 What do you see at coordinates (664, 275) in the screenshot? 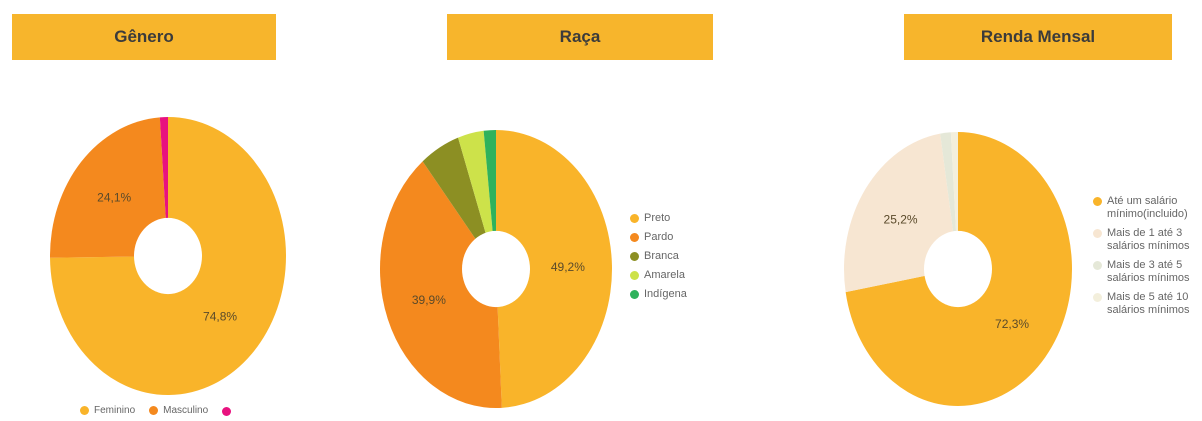
I see `legend-label: Amarela` at bounding box center [664, 275].